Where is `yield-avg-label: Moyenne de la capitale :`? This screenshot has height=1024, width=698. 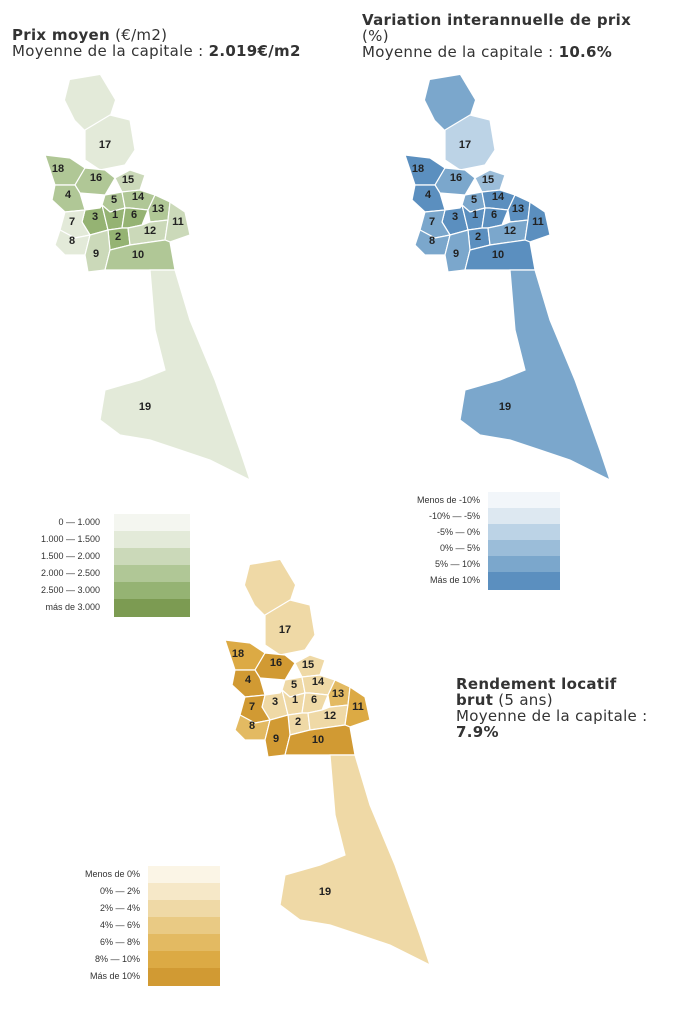
yield-avg-label: Moyenne de la capitale : is located at coordinates (552, 716).